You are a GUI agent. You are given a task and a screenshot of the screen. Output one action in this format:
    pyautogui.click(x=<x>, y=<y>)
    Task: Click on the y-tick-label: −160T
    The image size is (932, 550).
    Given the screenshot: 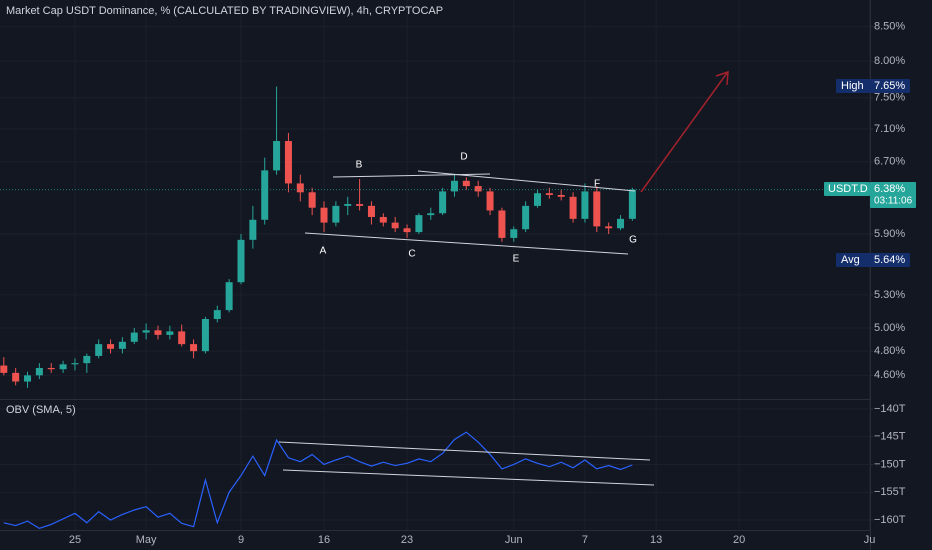 What is the action you would take?
    pyautogui.click(x=890, y=520)
    